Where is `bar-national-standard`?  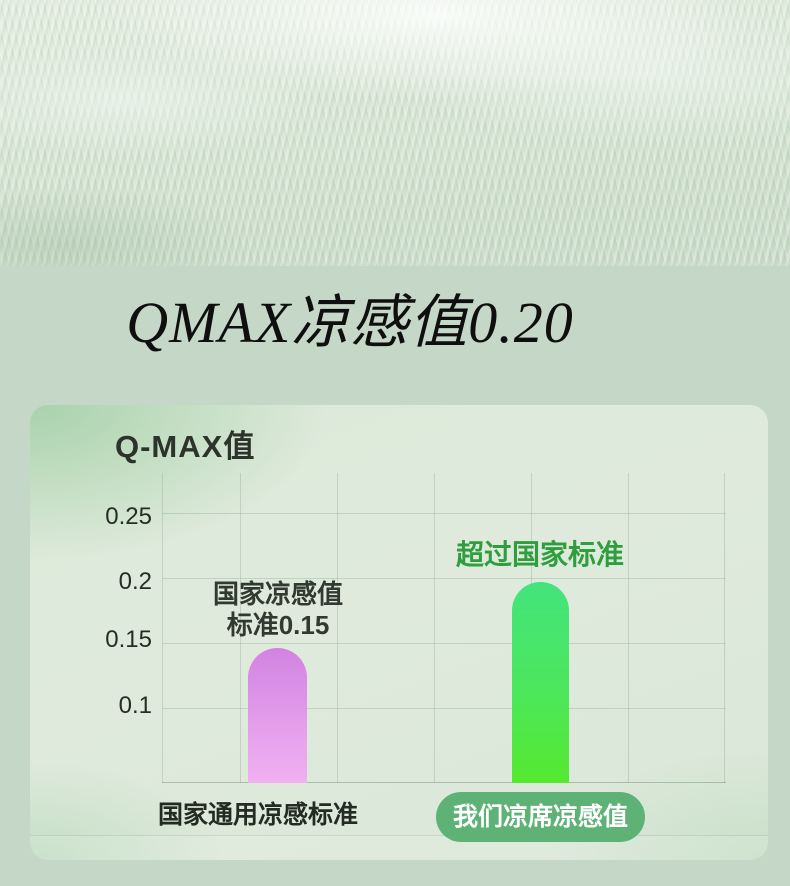
bar-national-standard is located at coordinates (277, 715).